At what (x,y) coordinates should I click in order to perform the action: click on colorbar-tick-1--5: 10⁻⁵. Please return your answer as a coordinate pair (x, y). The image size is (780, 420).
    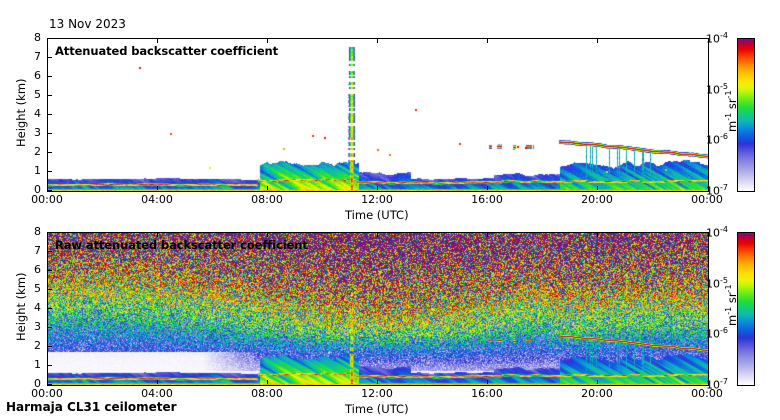
    Looking at the image, I should click on (717, 89).